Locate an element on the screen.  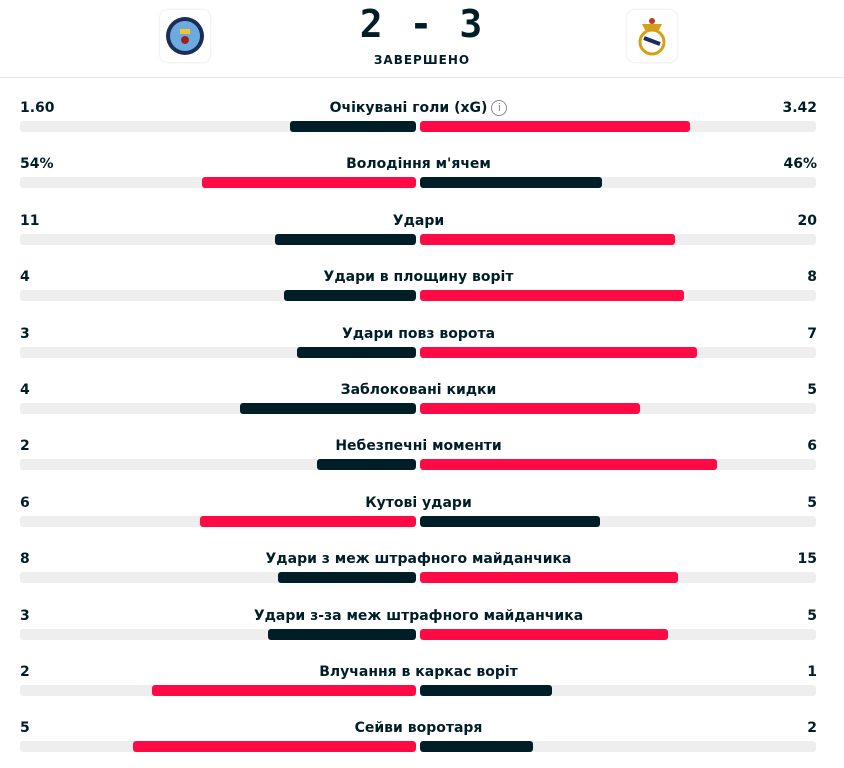
stat-label-text: Удари в площину воріт is located at coordinates (418, 277).